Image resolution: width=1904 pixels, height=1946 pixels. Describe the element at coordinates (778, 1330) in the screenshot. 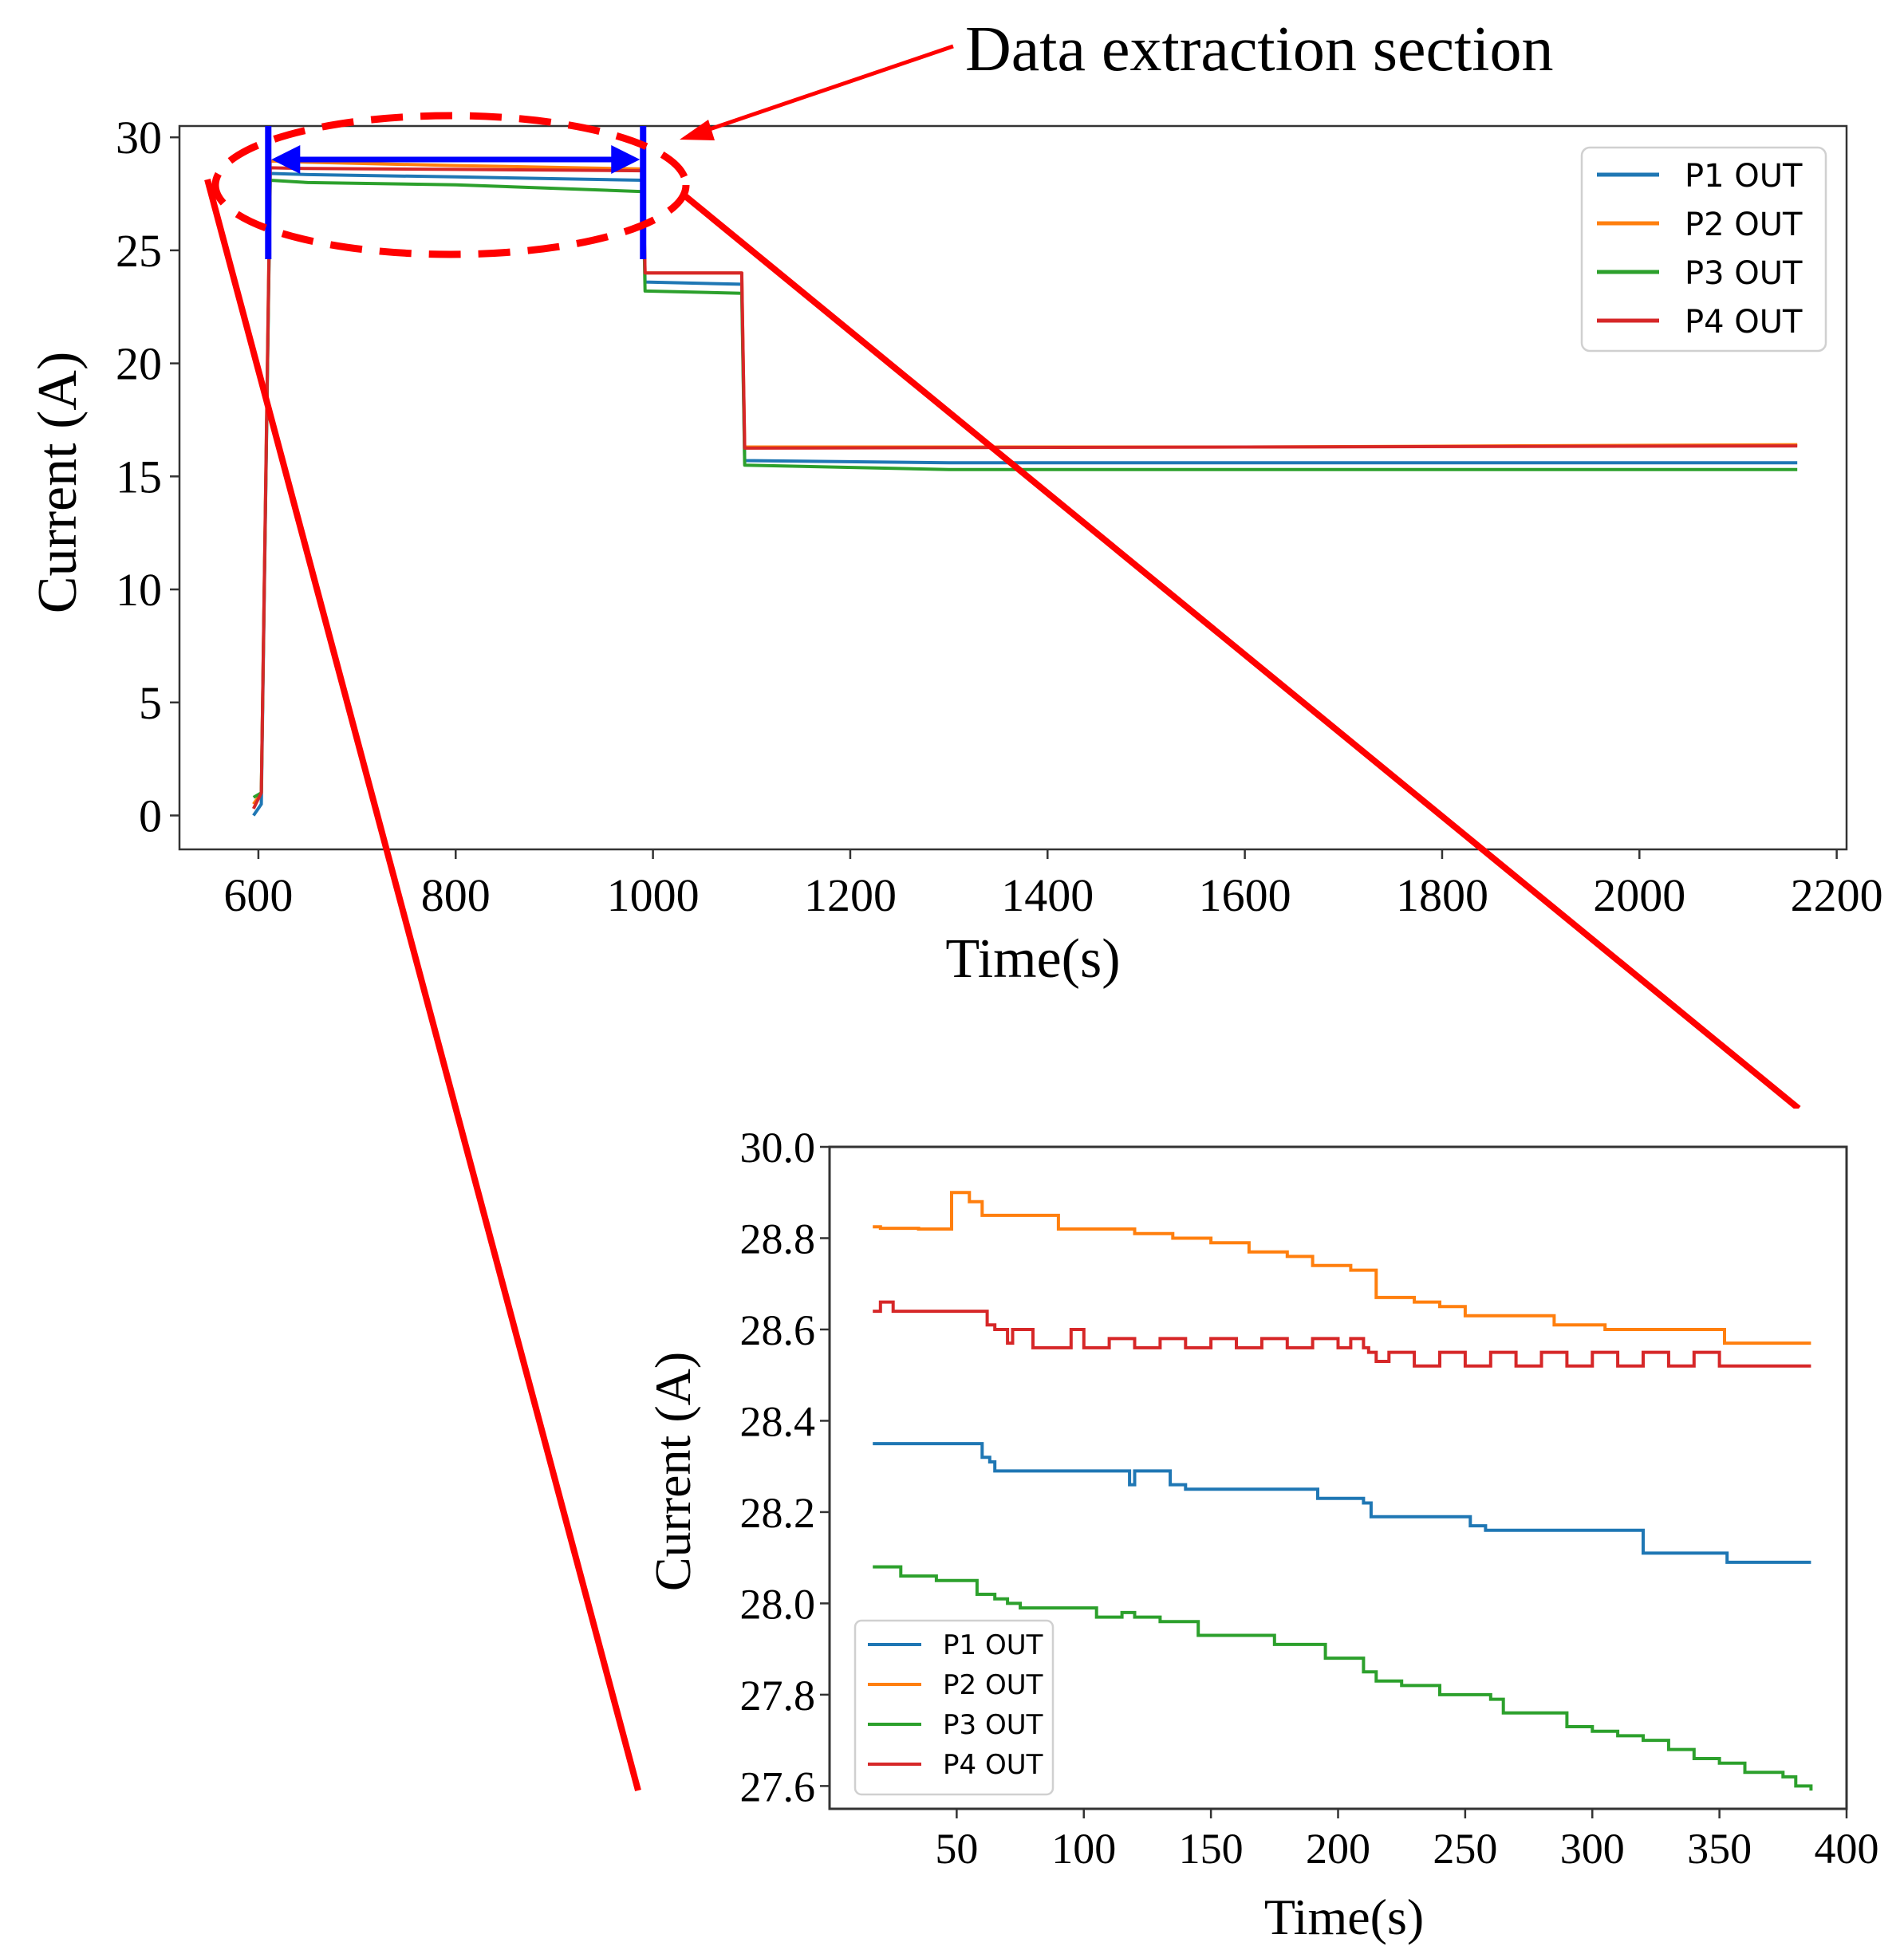

I see `inset-y-tick-label: 28.6` at that location.